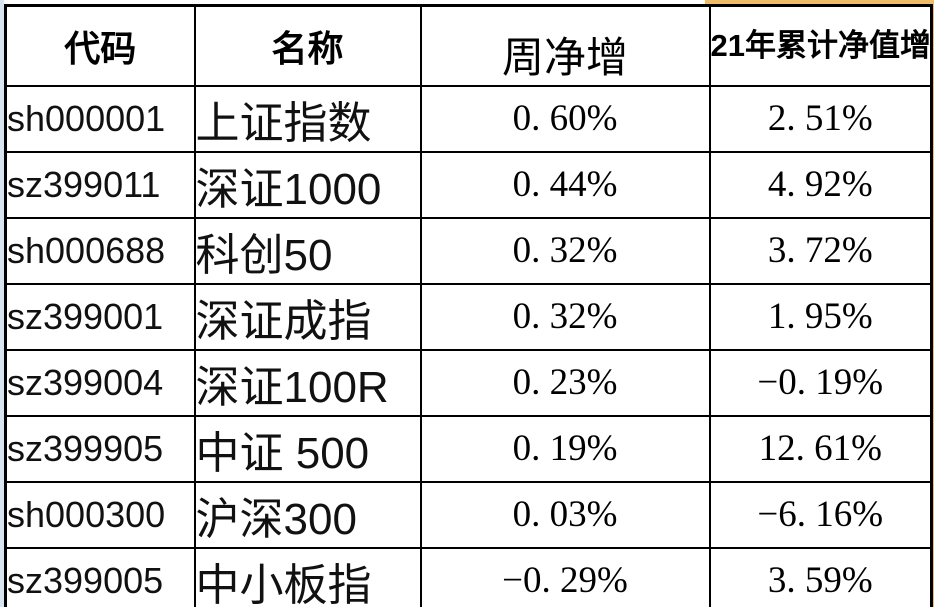 This screenshot has height=607, width=934. Describe the element at coordinates (100, 514) in the screenshot. I see `cell-index-code: sh000300` at that location.